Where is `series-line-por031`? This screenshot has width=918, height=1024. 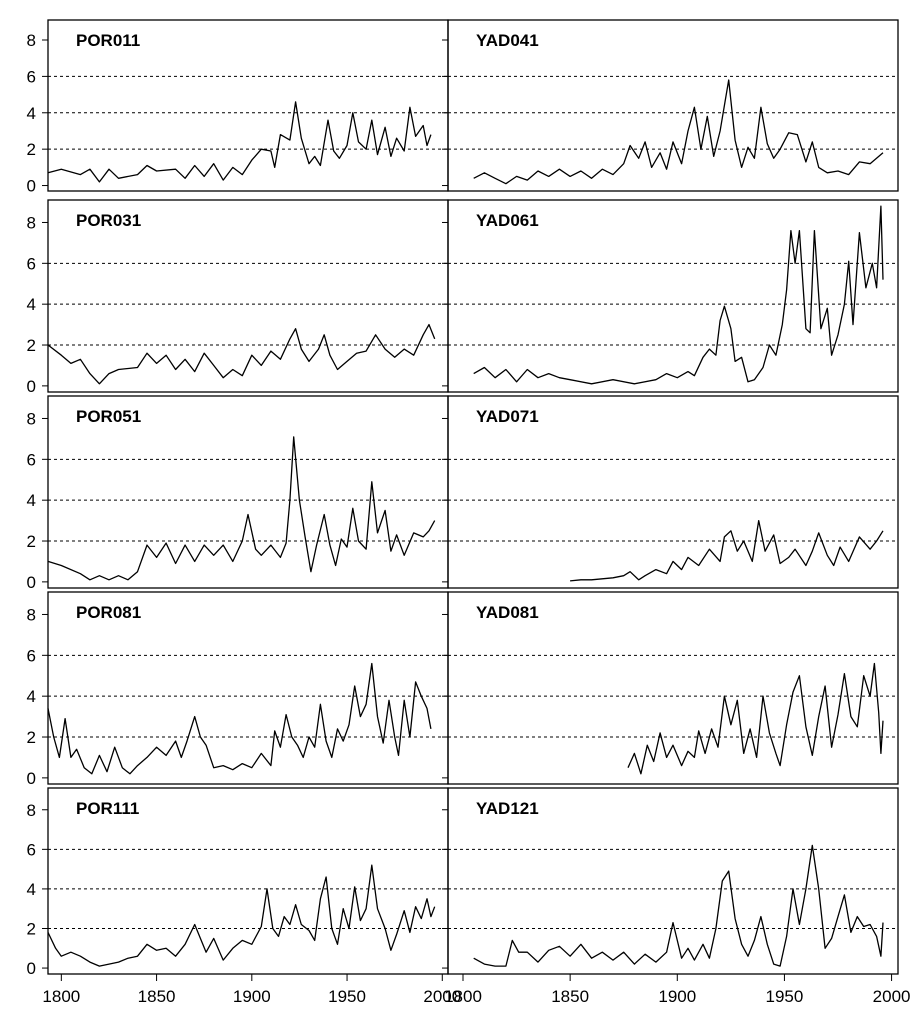 series-line-por031 is located at coordinates (241, 354).